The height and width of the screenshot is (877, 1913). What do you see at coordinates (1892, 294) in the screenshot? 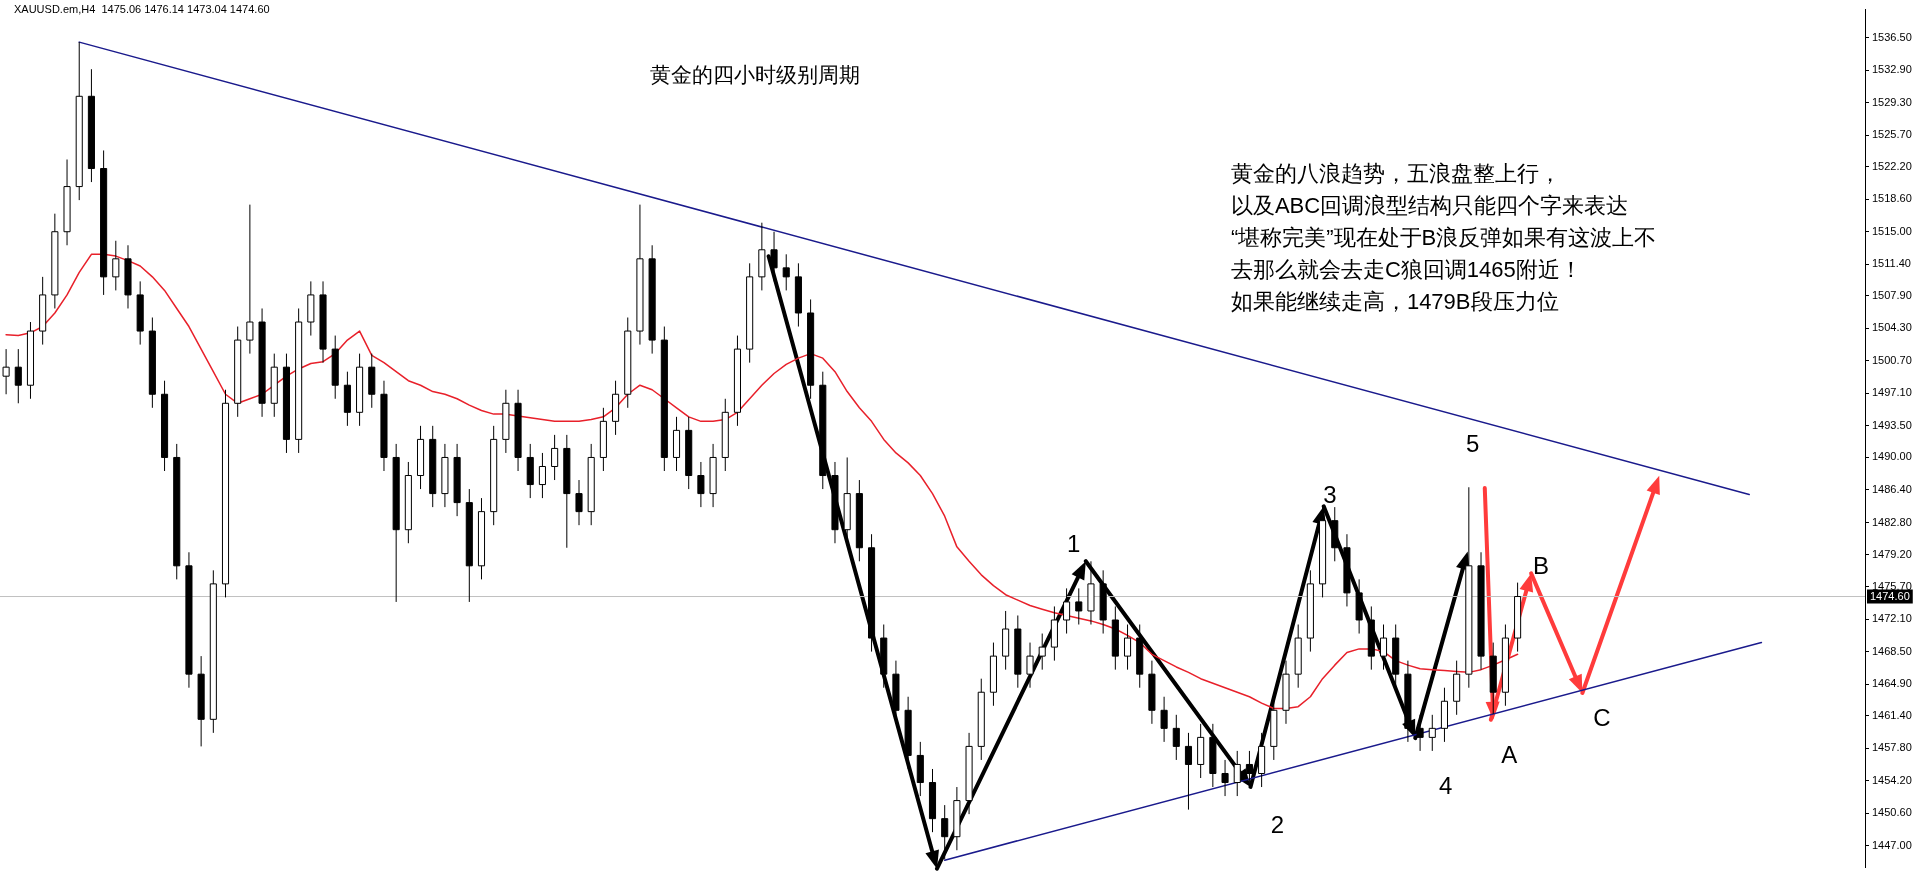
I see `y-tick-label: 1507.90` at bounding box center [1892, 294].